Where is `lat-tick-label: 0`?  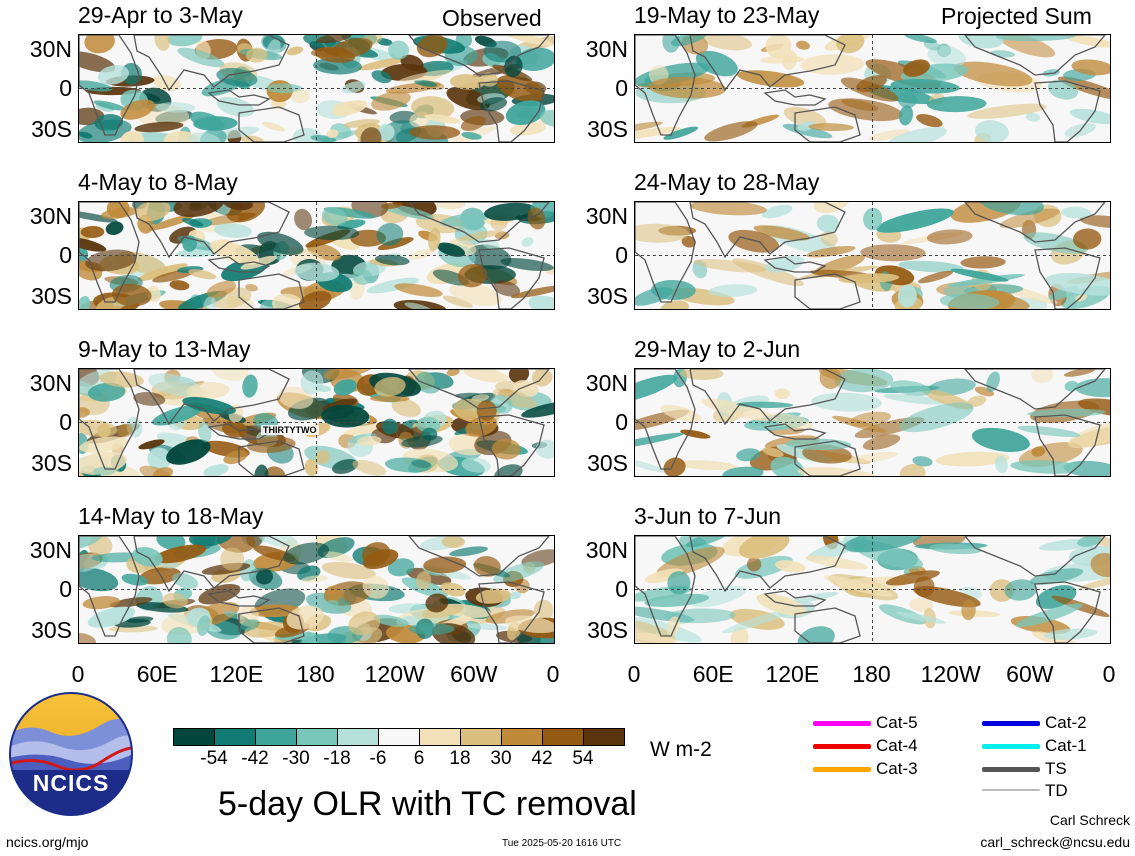
lat-tick-label: 0 is located at coordinates (65, 255).